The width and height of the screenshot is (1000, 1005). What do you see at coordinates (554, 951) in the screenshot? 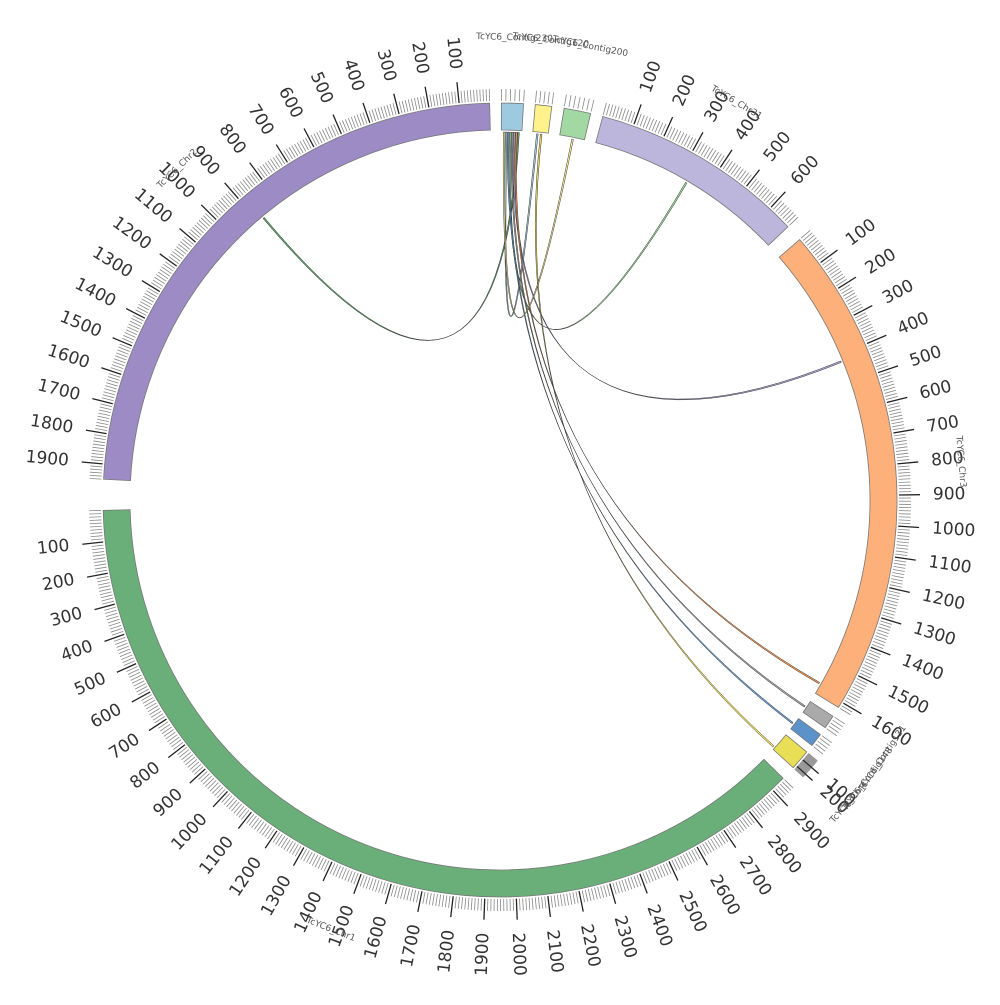
I see `tick-label: 2100` at bounding box center [554, 951].